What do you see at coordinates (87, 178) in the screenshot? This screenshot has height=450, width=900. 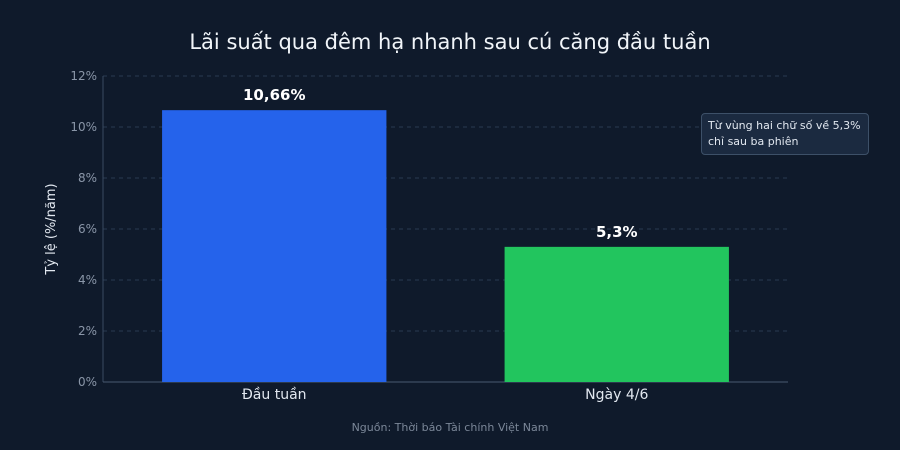 I see `y-tick-label: 8%` at bounding box center [87, 178].